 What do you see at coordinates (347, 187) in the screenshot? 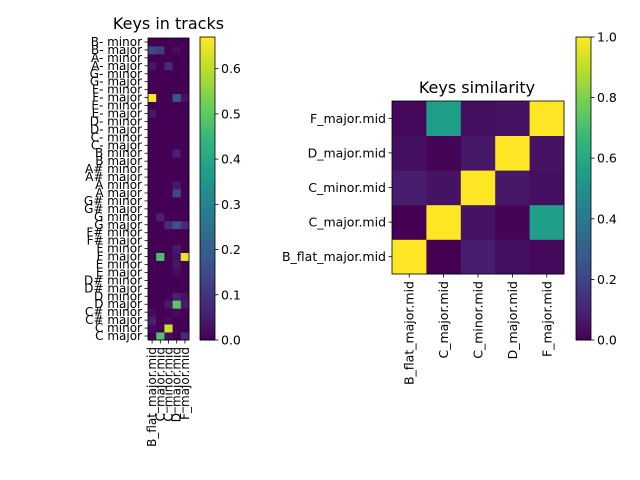
I see `y-tick-label: C_minor.mid` at bounding box center [347, 187].